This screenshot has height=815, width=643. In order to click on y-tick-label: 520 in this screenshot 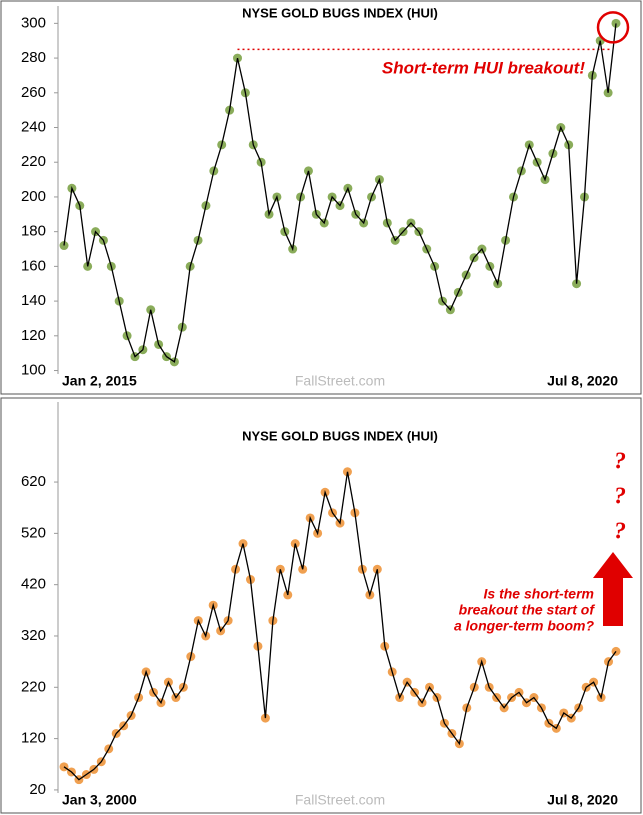, I will do `click(33, 532)`.